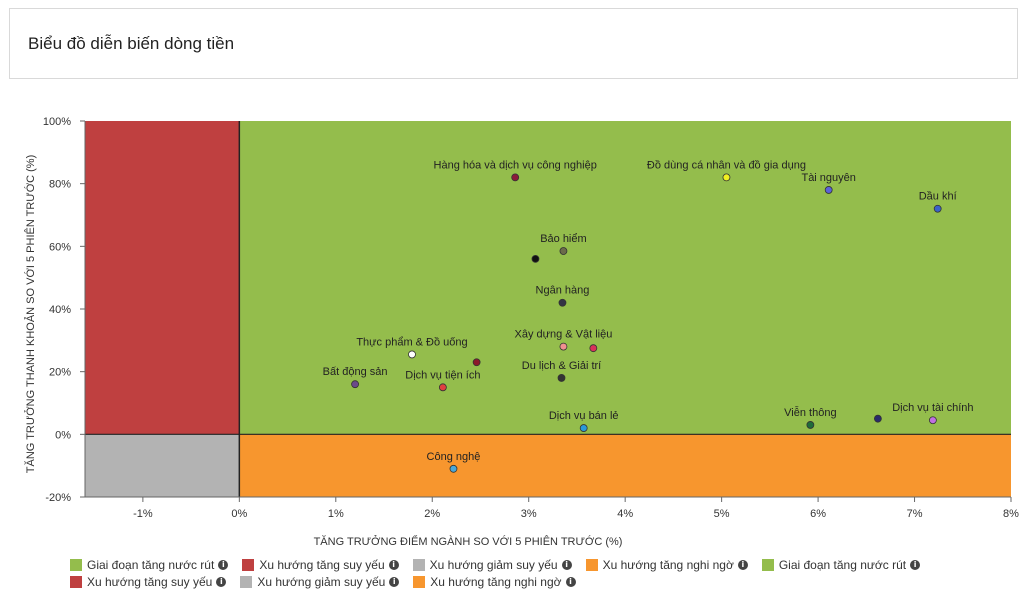 The width and height of the screenshot is (1024, 595). What do you see at coordinates (58, 498) in the screenshot?
I see `y-tick-label: -20%` at bounding box center [58, 498].